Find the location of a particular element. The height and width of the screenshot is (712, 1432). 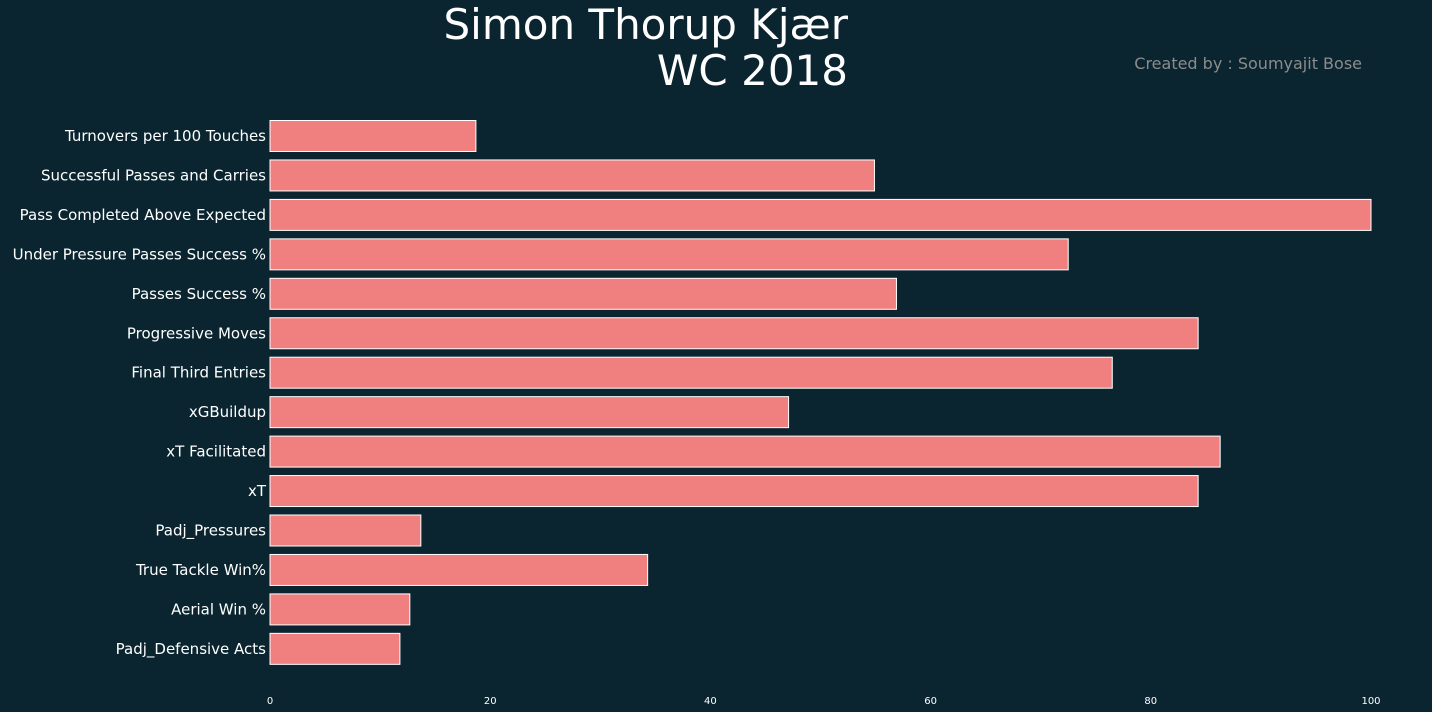

chart-title-line1: Simon Thorup Kjær is located at coordinates (646, 24).